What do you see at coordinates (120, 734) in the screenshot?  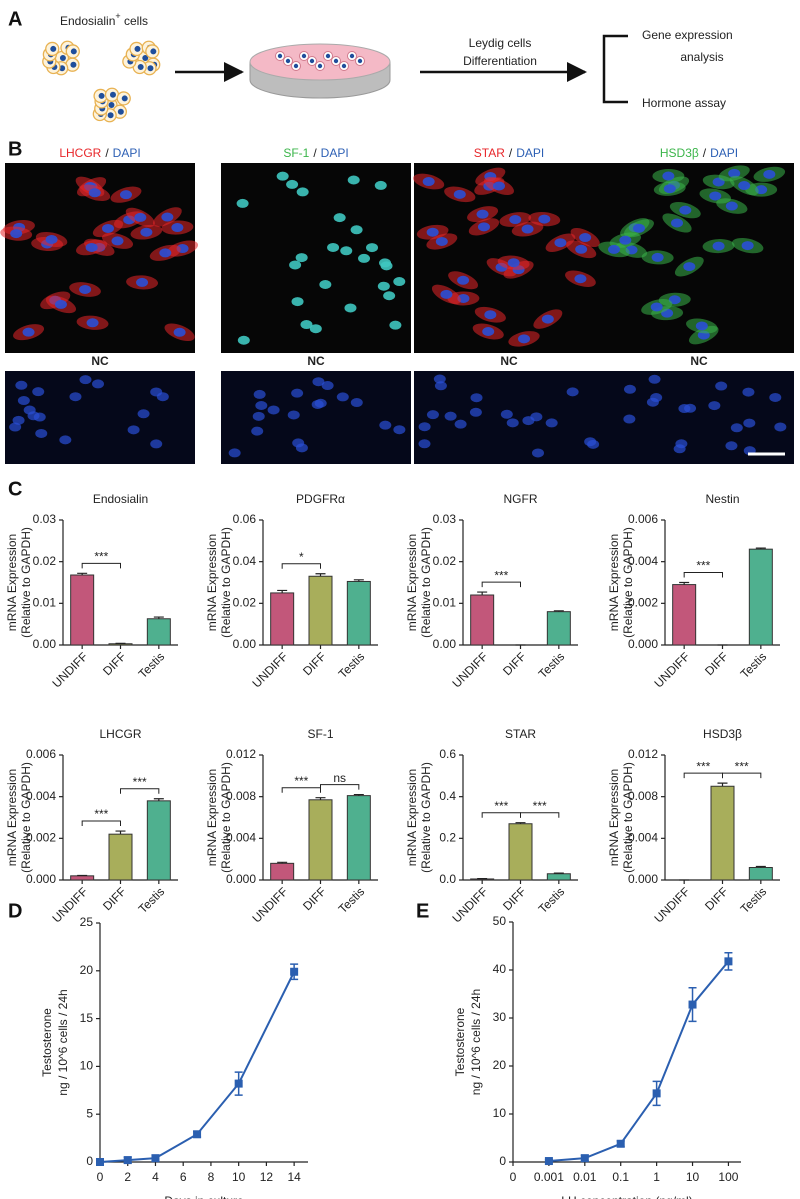 I see `chart-title: LHCGR` at bounding box center [120, 734].